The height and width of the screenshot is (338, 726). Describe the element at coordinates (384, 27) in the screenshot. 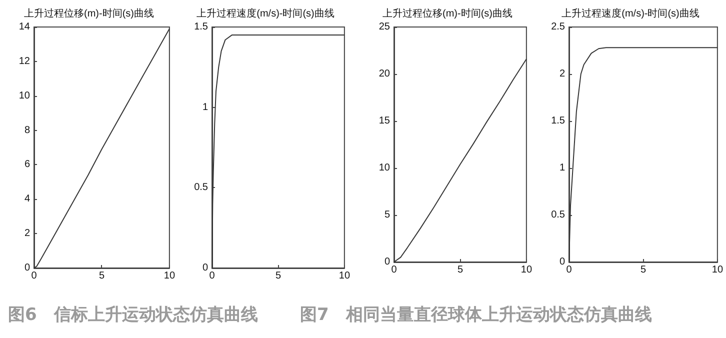

I see `y-tick-label: 25` at that location.